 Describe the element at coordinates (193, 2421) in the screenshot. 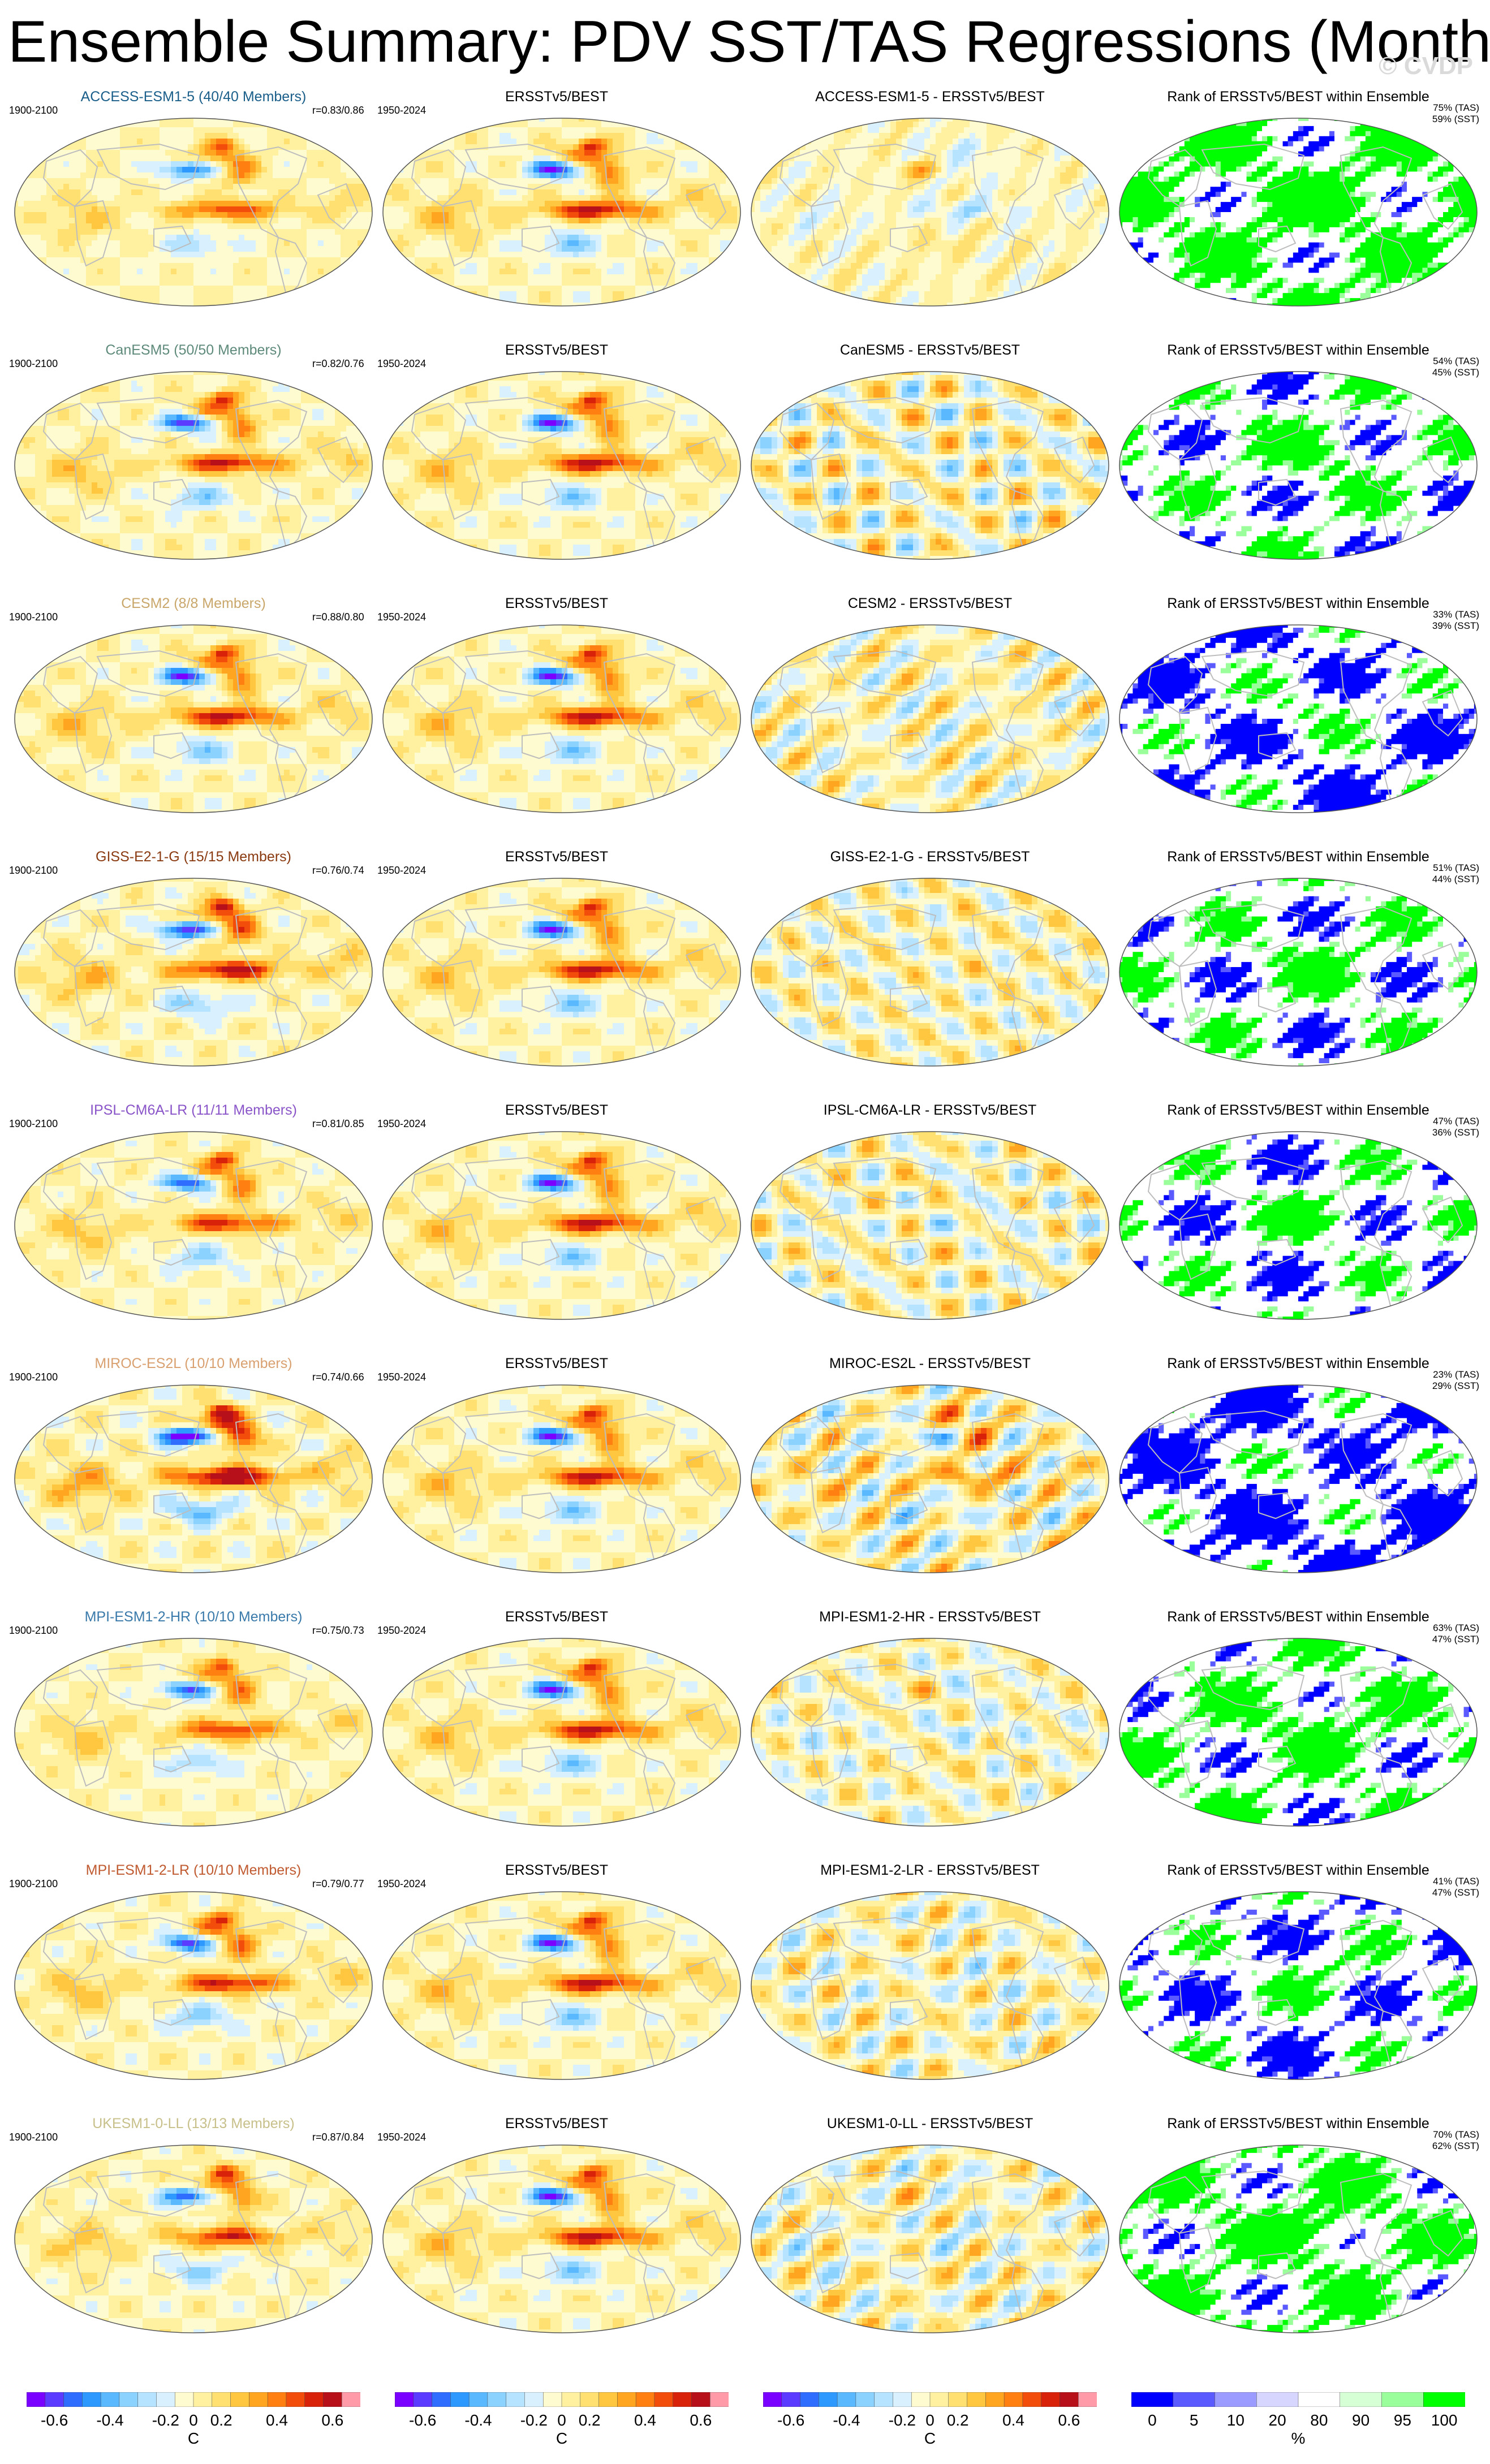

I see `colorbar-tick-label: 0` at that location.